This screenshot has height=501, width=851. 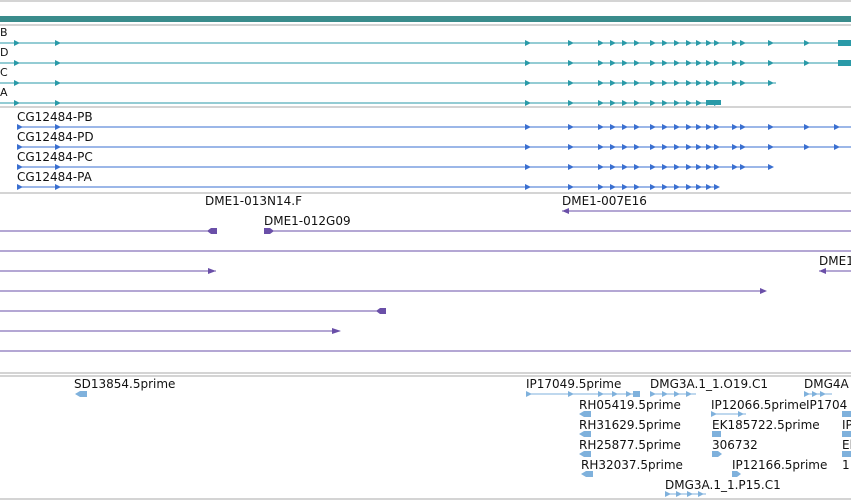 What do you see at coordinates (630, 425) in the screenshot?
I see `est-label: RH31629.5prime` at bounding box center [630, 425].